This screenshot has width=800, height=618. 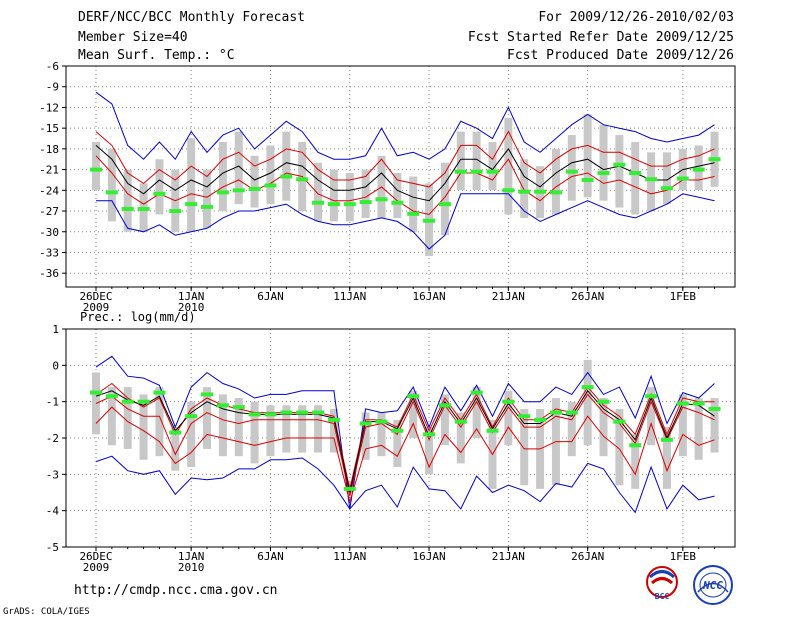 I want to click on precip-ytick-label: -5, so click(x=52, y=547).